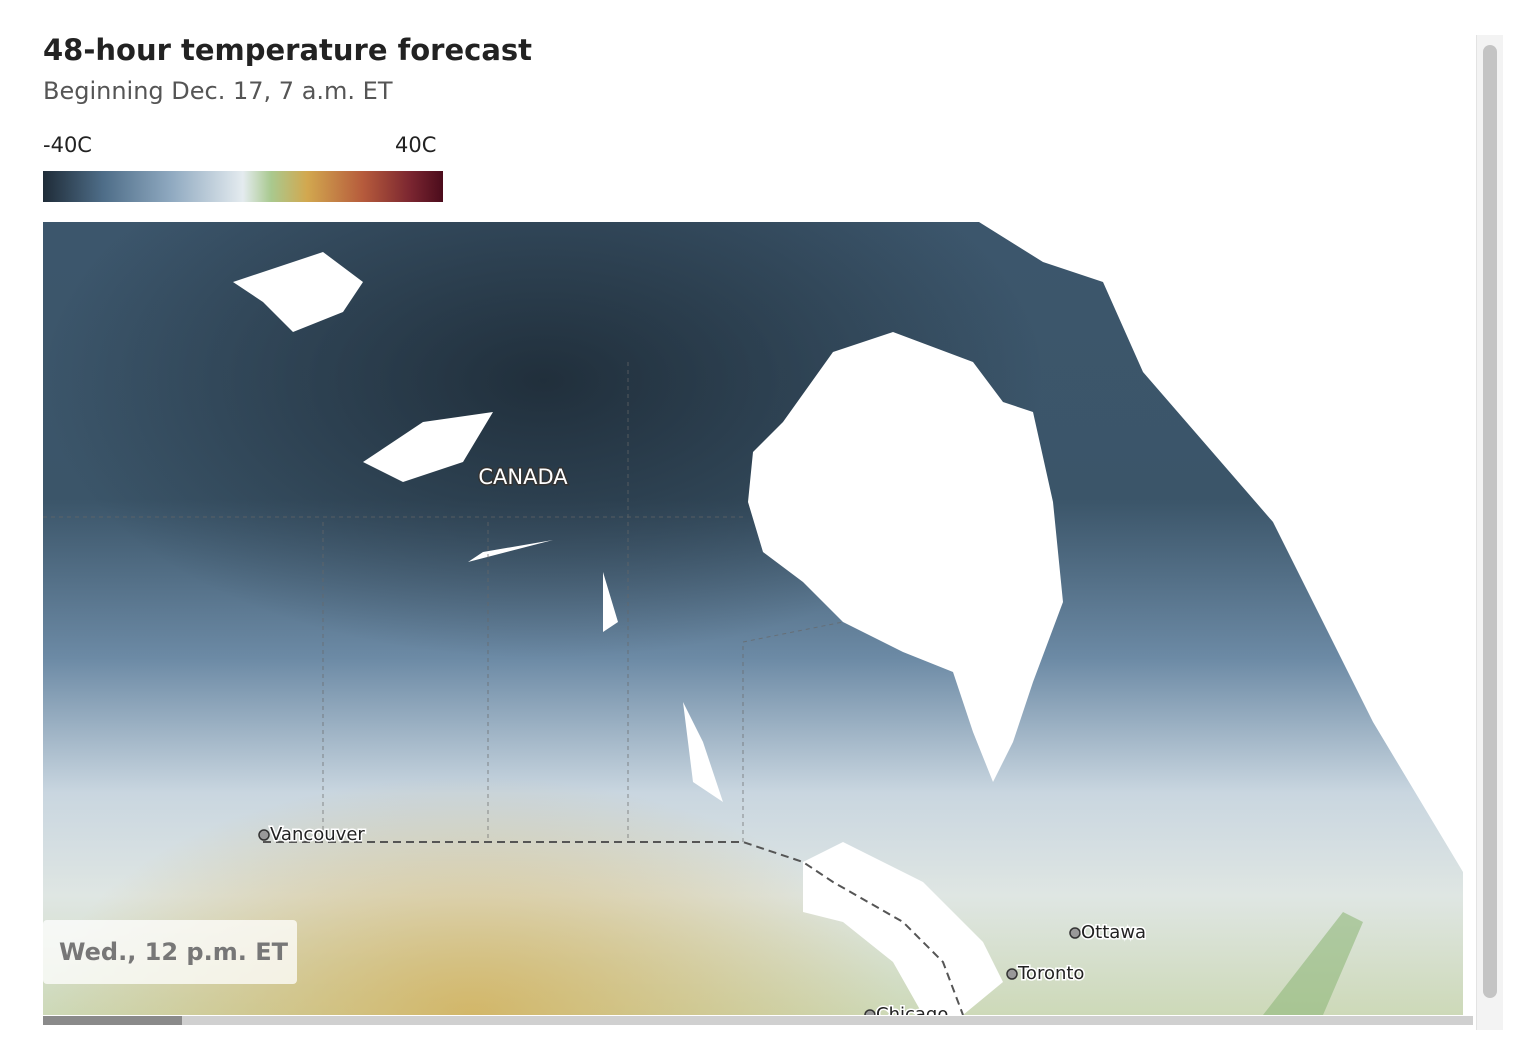  Describe the element at coordinates (758, 1020) in the screenshot. I see `time-slider` at that location.